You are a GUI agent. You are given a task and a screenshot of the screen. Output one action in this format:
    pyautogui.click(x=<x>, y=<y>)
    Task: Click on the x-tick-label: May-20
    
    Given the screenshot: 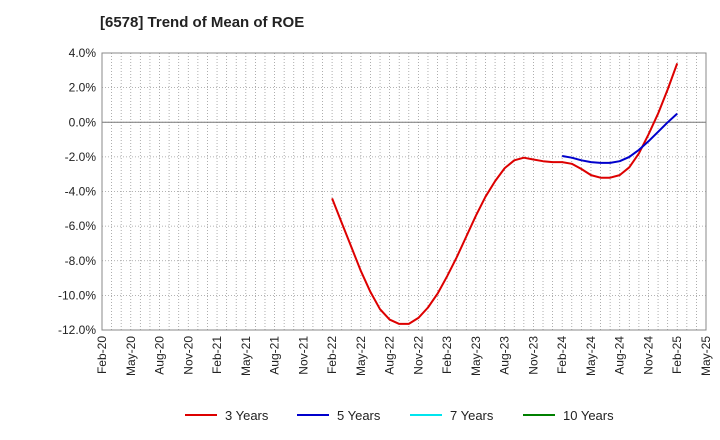 What is the action you would take?
    pyautogui.click(x=131, y=356)
    